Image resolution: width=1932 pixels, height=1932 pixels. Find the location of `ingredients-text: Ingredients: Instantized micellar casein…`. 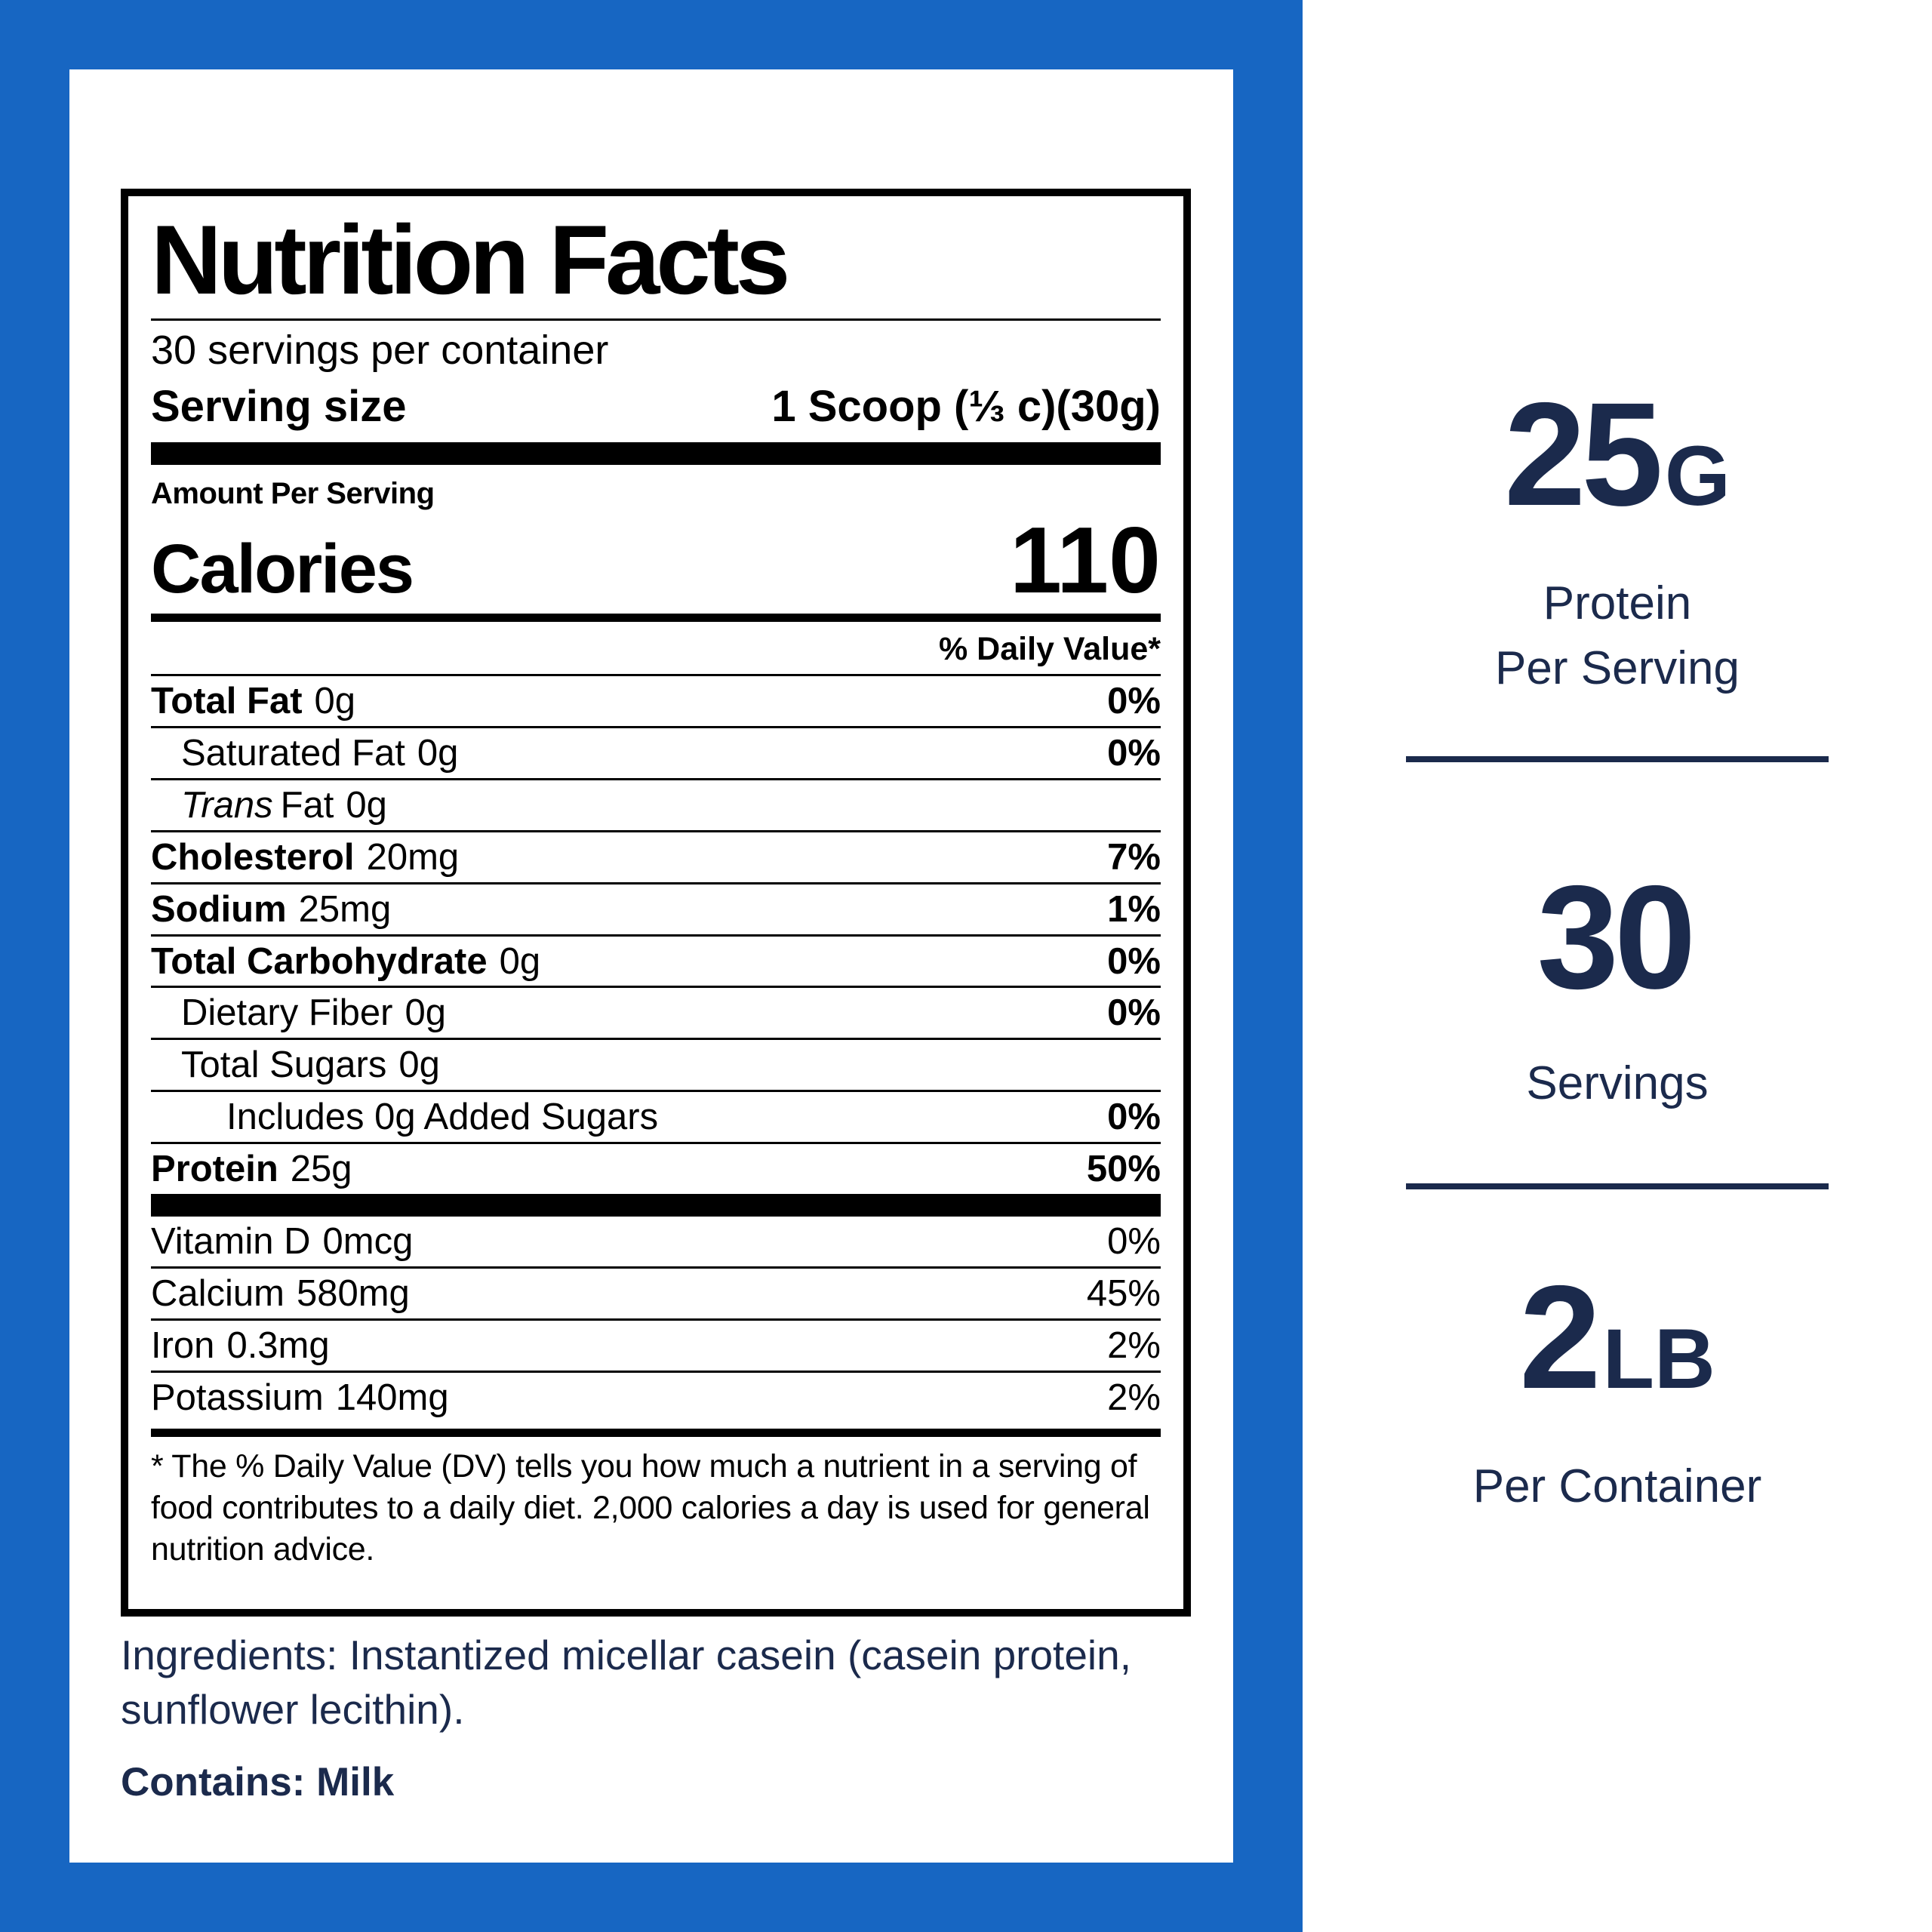

ingredients-text: Ingredients: Instantized micellar casein… is located at coordinates (626, 1682).